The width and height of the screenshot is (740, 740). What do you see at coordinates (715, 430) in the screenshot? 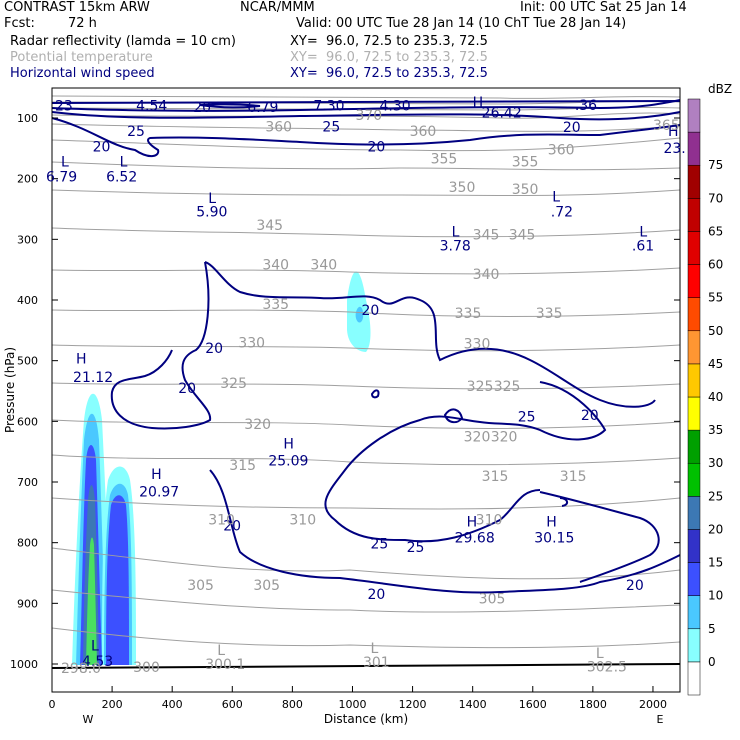
I see `colorbar-level: 35` at bounding box center [715, 430].